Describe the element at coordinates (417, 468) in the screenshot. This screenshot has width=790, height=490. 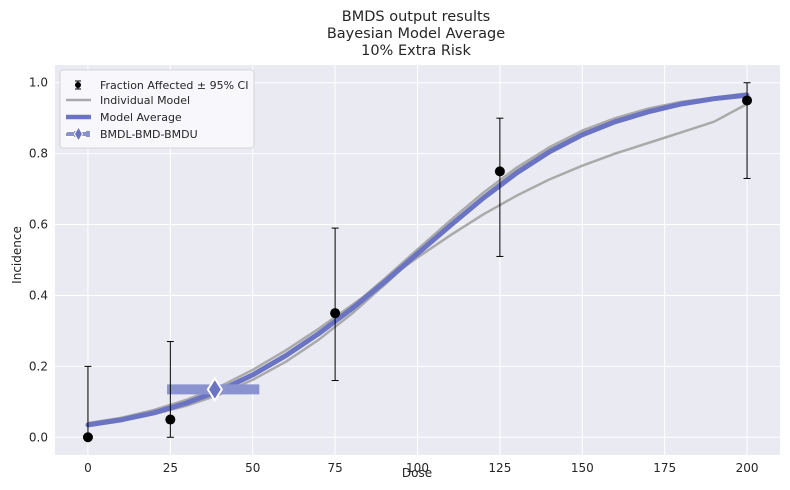
I see `x-tick-label: 100` at that location.